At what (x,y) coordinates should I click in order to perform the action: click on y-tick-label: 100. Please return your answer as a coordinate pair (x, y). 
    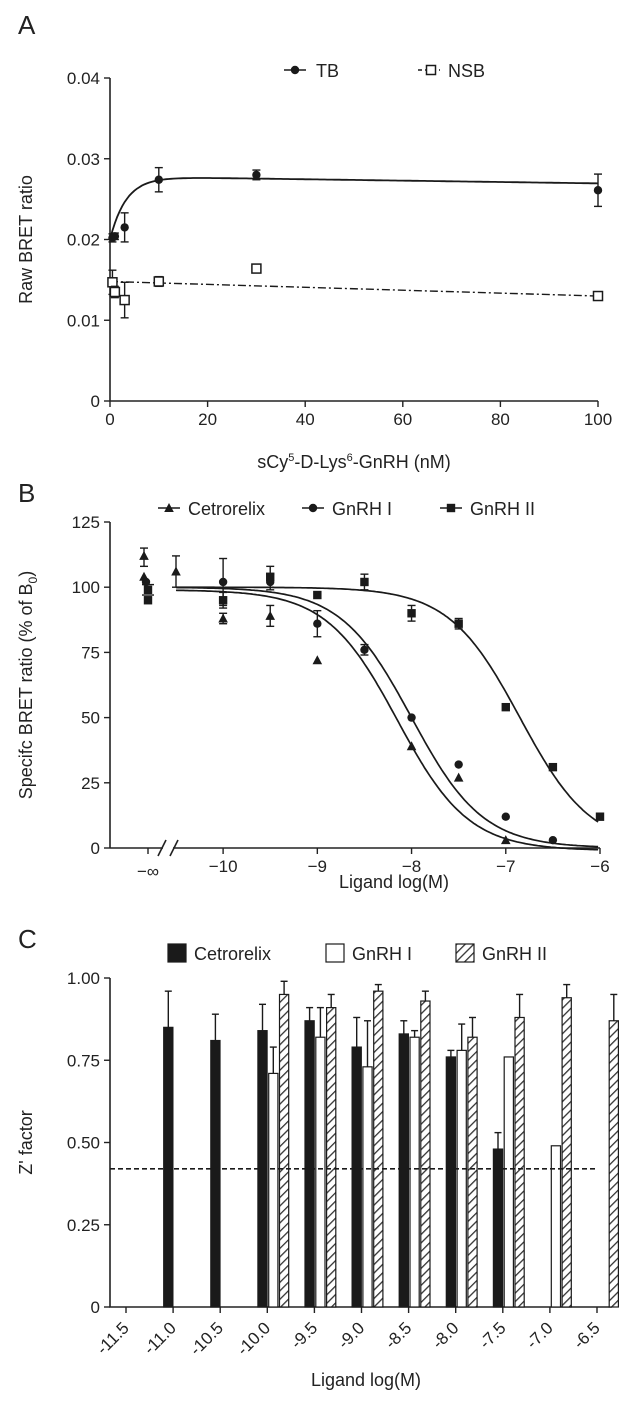
    Looking at the image, I should click on (86, 587).